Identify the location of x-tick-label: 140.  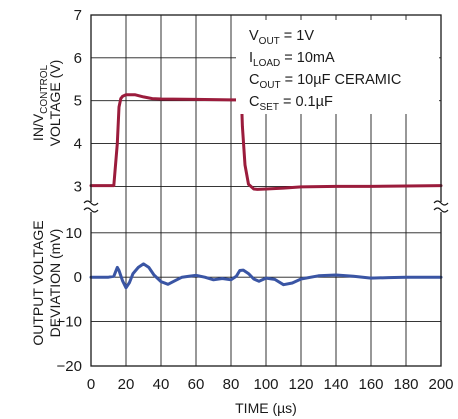
(335, 384).